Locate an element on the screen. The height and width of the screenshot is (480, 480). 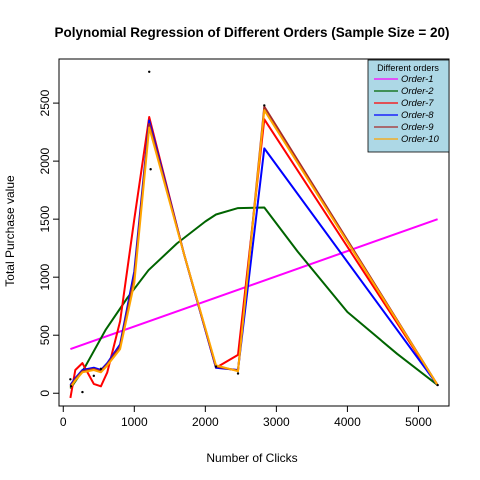
x-tick-label: 4000 is located at coordinates (347, 422).